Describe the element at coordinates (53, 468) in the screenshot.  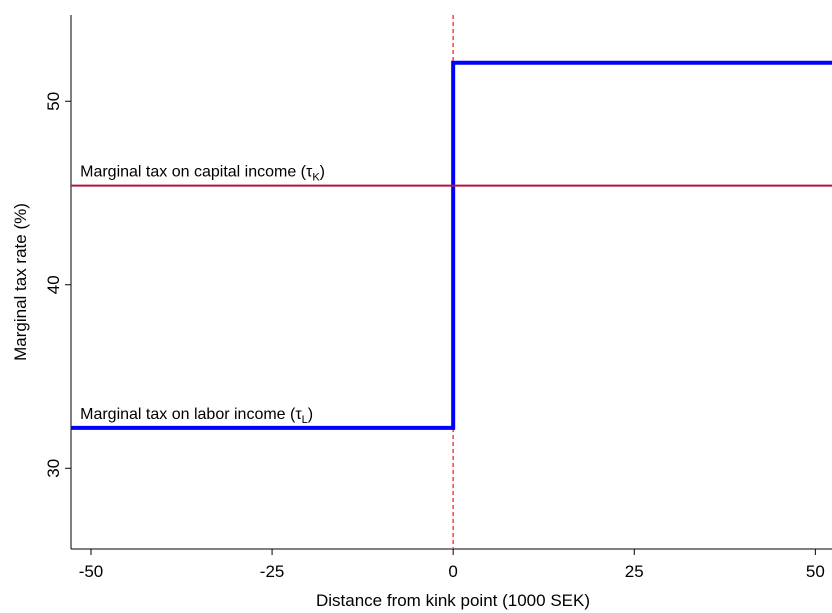
I see `y-tick-label: 30` at that location.